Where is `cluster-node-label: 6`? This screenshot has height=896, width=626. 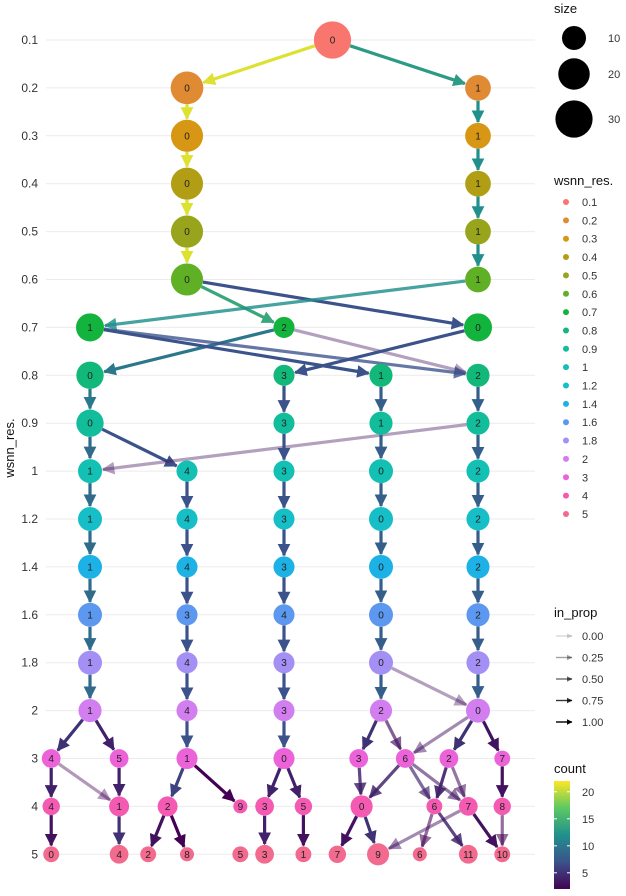 cluster-node-label: 6 is located at coordinates (435, 807).